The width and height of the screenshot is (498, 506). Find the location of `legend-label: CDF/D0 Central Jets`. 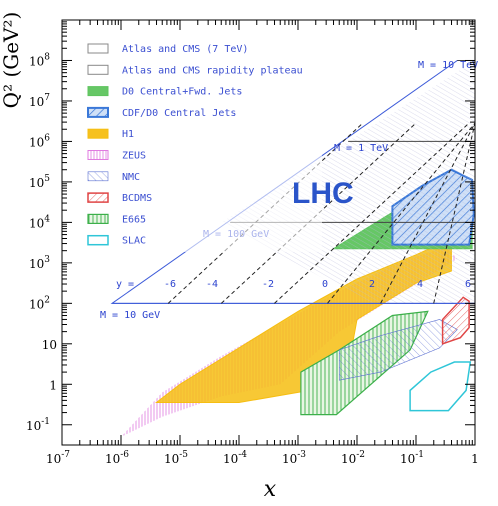

legend-label: CDF/D0 Central Jets is located at coordinates (179, 113).